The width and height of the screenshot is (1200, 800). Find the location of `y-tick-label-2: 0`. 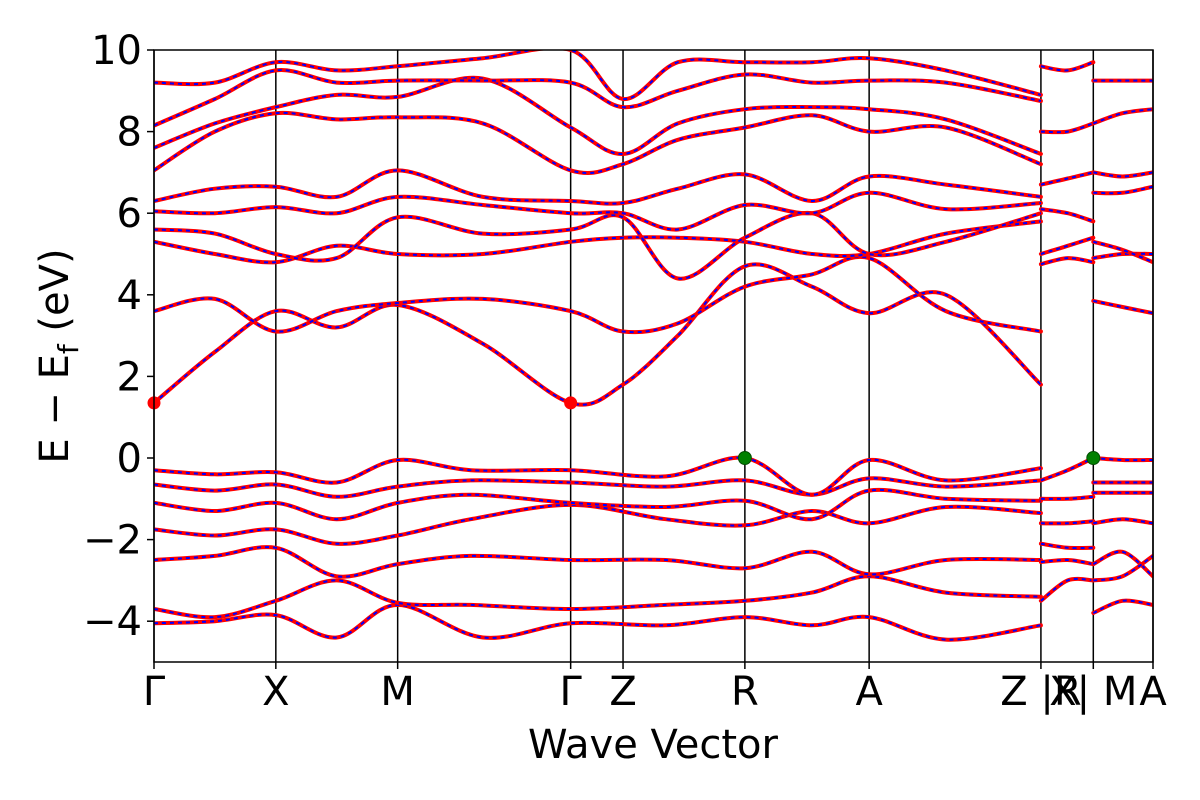

y-tick-label-2: 0 is located at coordinates (129, 459).